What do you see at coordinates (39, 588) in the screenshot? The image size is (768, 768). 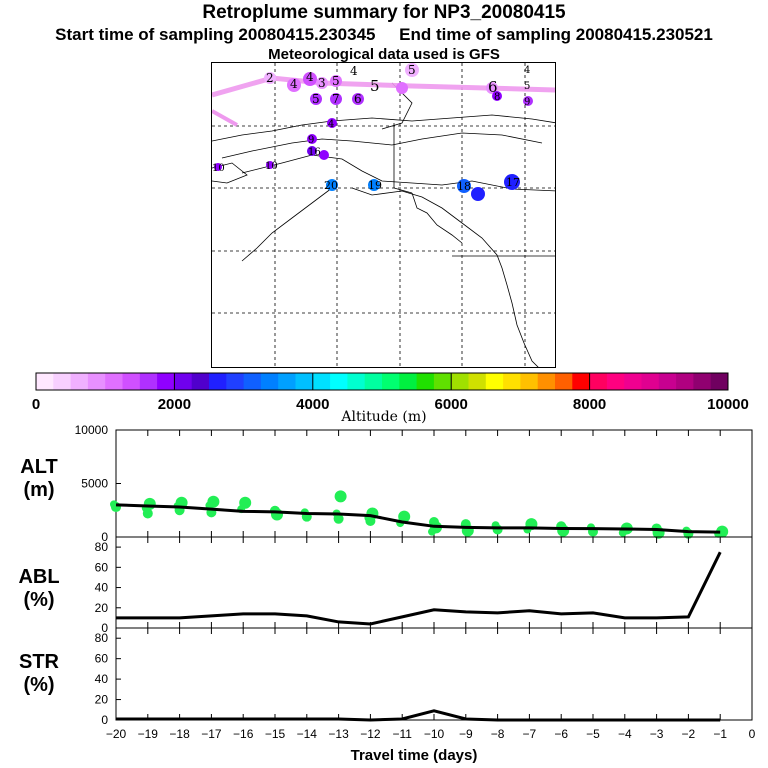 I see `abl-ylabel: ABL (%)` at bounding box center [39, 588].